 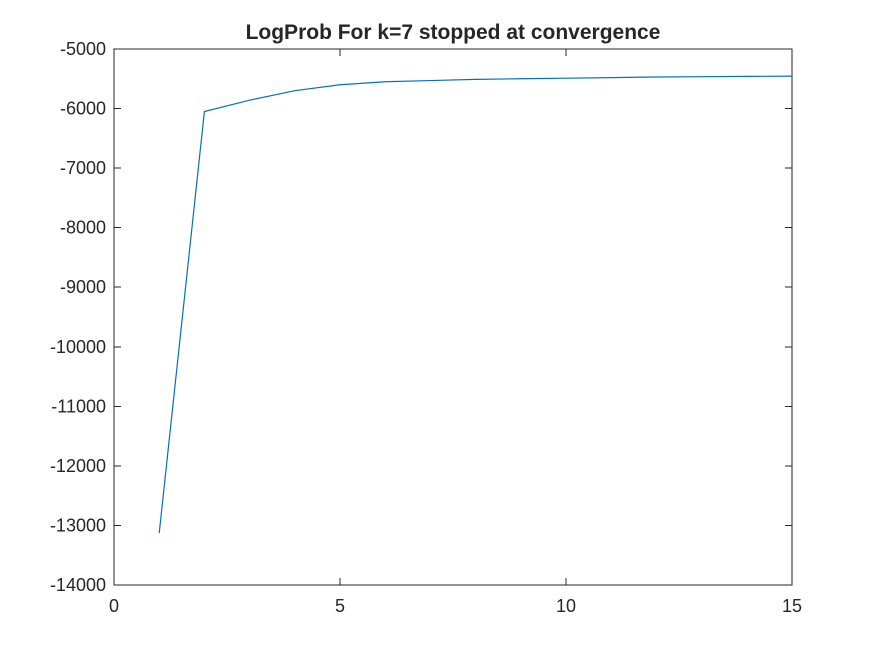 What do you see at coordinates (78, 466) in the screenshot?
I see `y-tick-label: -12000` at bounding box center [78, 466].